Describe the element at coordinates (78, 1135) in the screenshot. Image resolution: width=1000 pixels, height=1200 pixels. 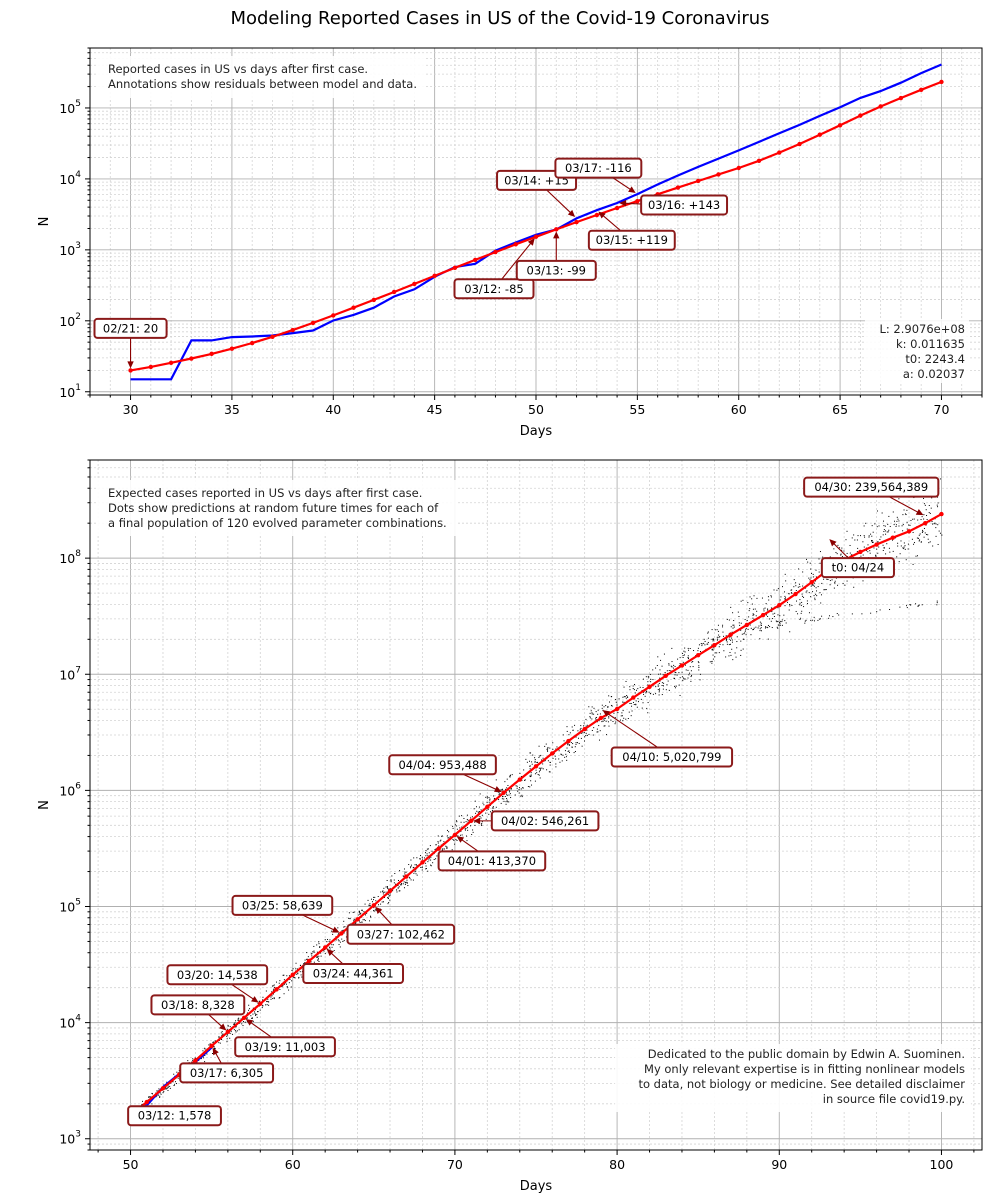
I see `y-tick-exponent: 3` at that location.